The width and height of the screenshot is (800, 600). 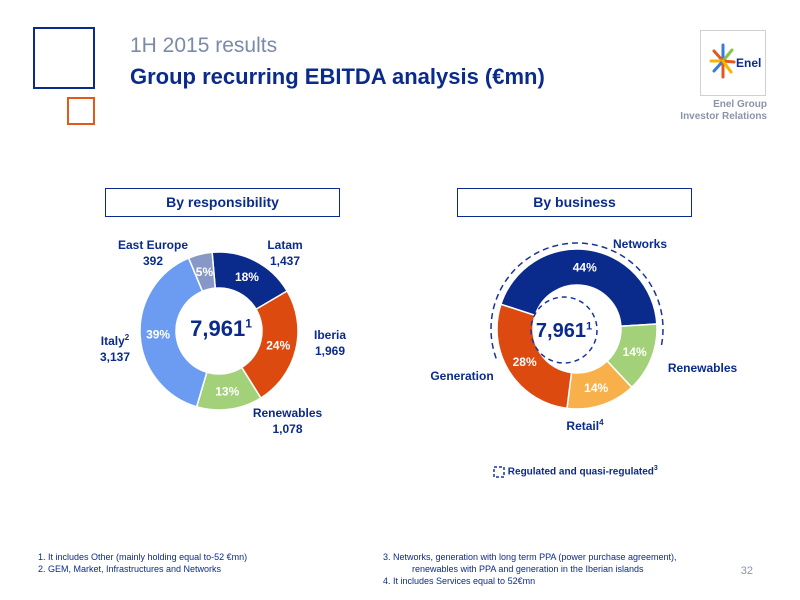 What do you see at coordinates (589, 326) in the screenshot?
I see `right-total-sup: 1` at bounding box center [589, 326].